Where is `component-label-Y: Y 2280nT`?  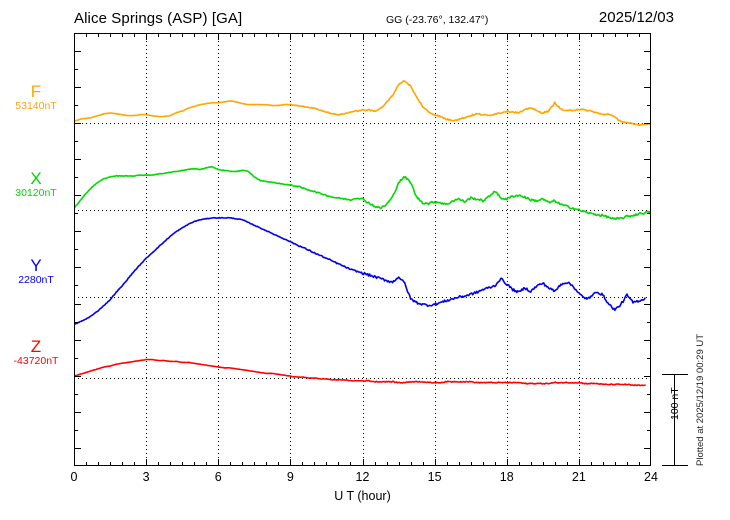 component-label-Y: Y 2280nT is located at coordinates (36, 272).